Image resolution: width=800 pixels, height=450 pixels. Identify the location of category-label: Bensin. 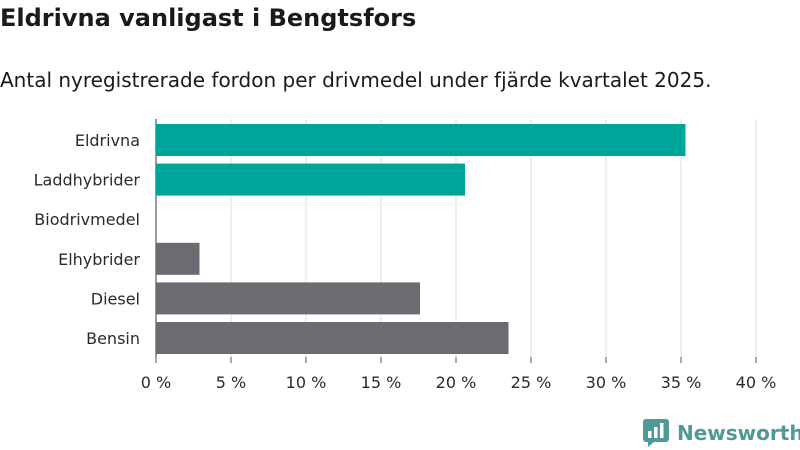
(113, 338).